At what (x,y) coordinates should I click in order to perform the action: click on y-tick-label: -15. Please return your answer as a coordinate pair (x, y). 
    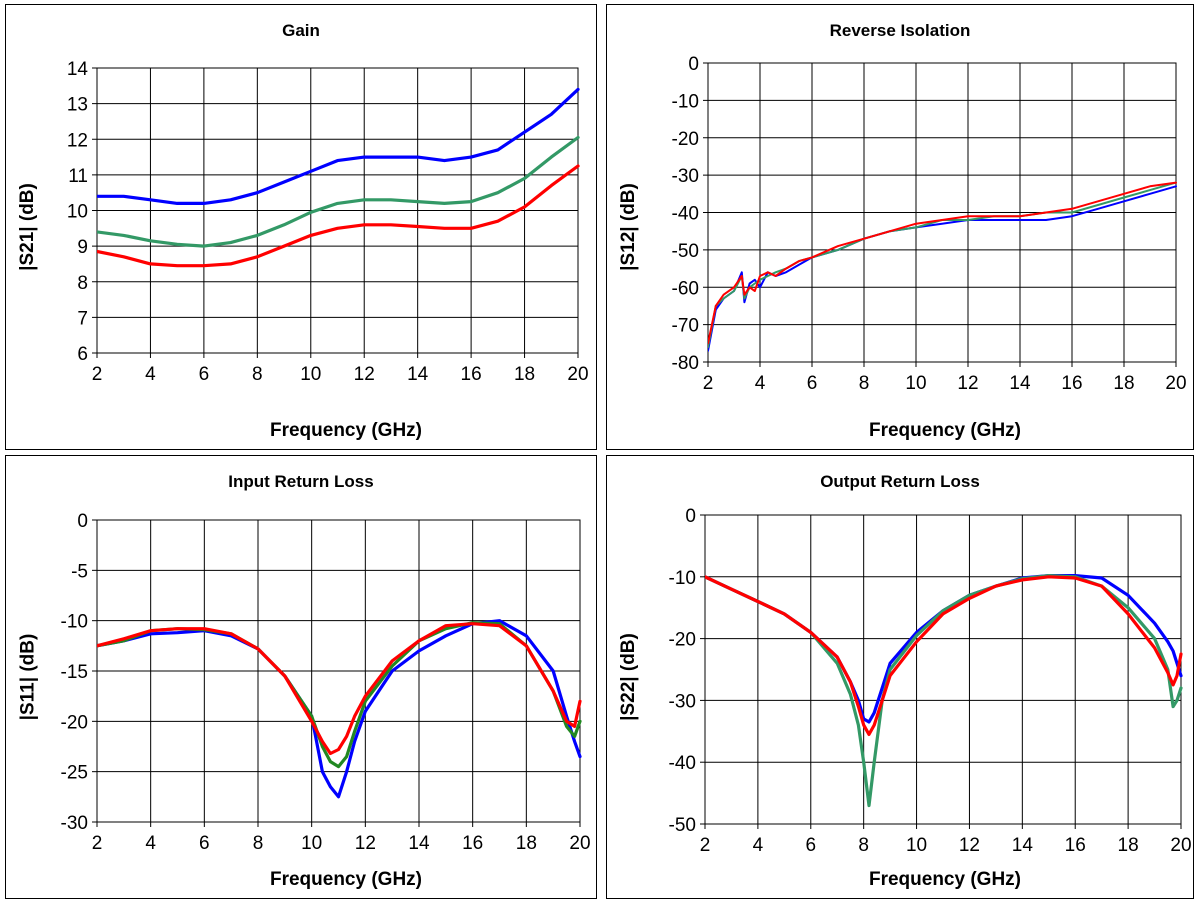
    Looking at the image, I should click on (74, 672).